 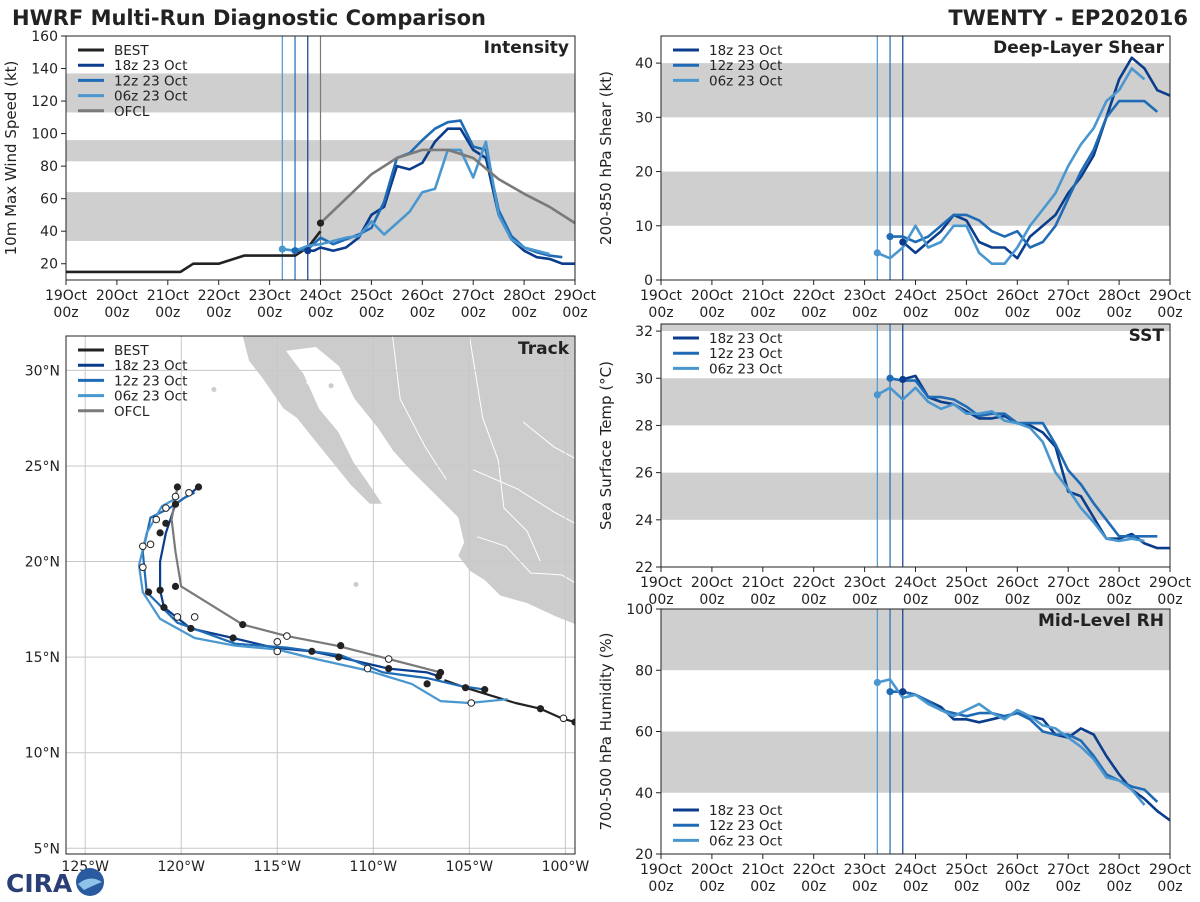 I want to click on shear-xtick-label-time-0: 00z, so click(x=660, y=313).